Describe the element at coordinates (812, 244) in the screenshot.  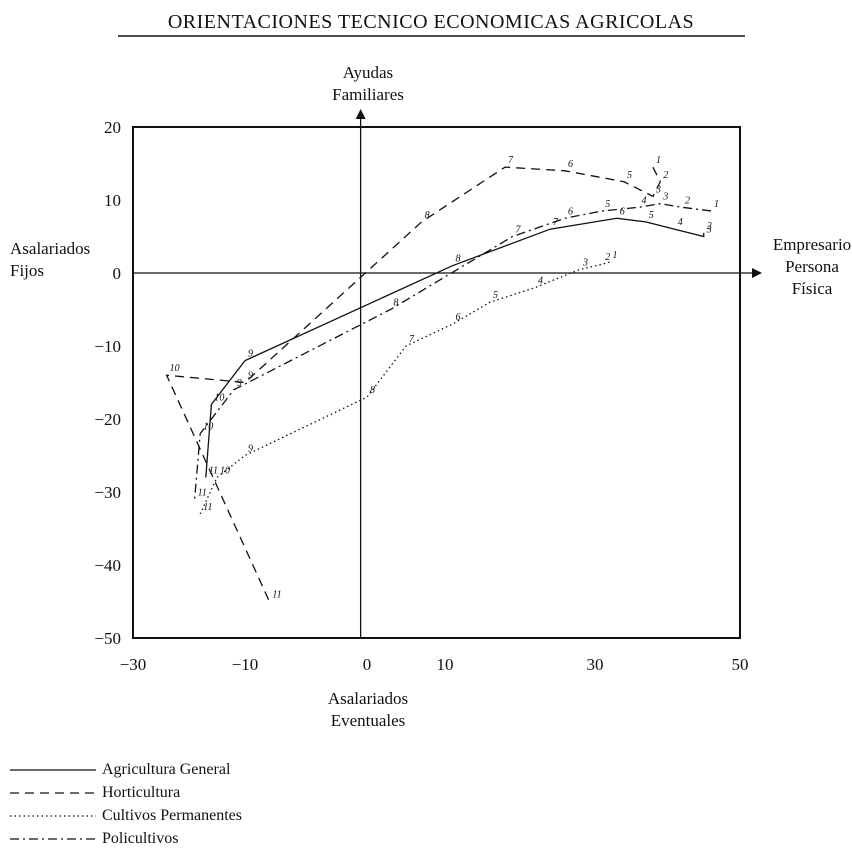
I see `axis-label-right: Empresario` at that location.